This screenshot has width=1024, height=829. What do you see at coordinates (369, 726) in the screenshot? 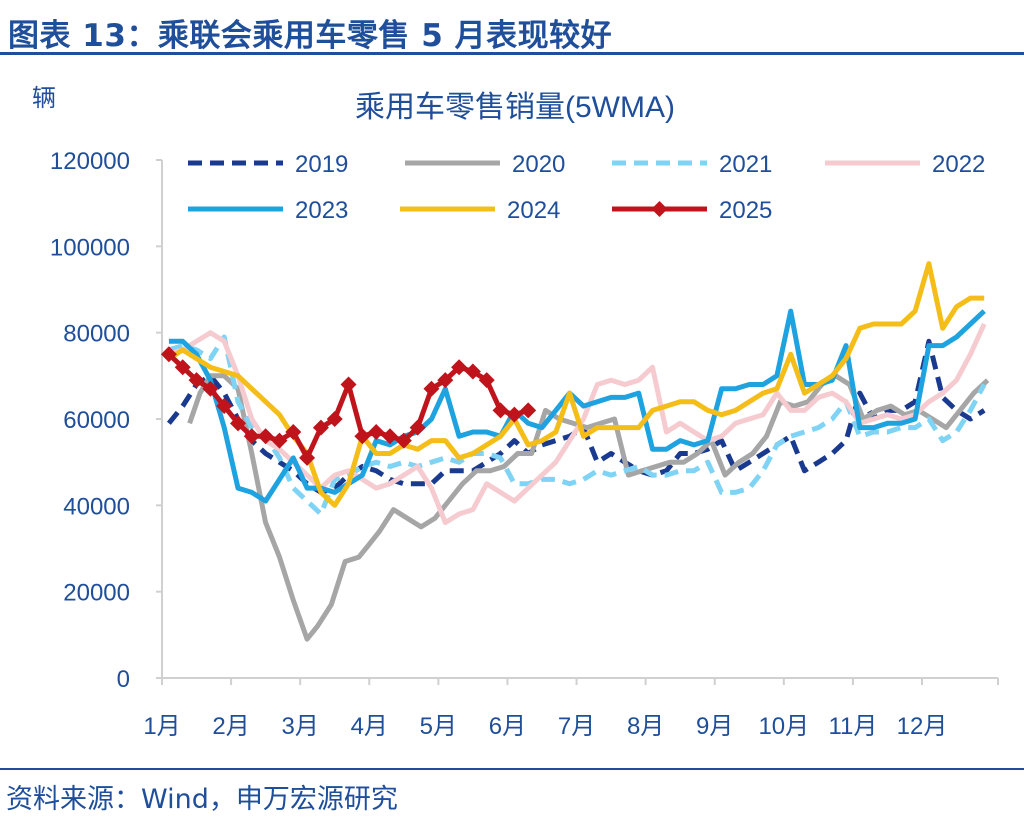
I see `x-tick-label: 4月` at bounding box center [369, 726].